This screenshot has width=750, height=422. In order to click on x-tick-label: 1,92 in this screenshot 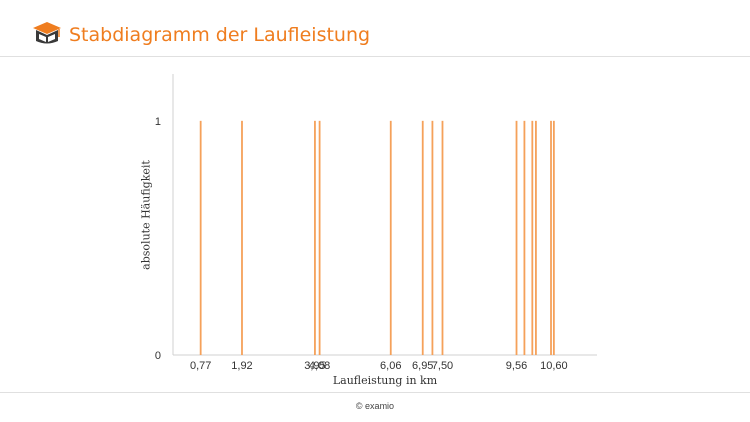, I will do `click(241, 366)`.